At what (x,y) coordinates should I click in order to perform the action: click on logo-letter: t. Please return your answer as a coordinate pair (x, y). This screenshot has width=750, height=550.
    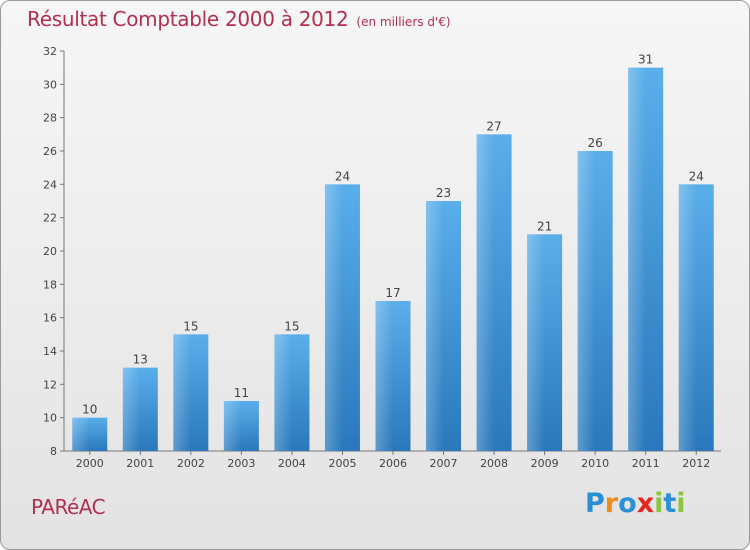
    Looking at the image, I should click on (670, 503).